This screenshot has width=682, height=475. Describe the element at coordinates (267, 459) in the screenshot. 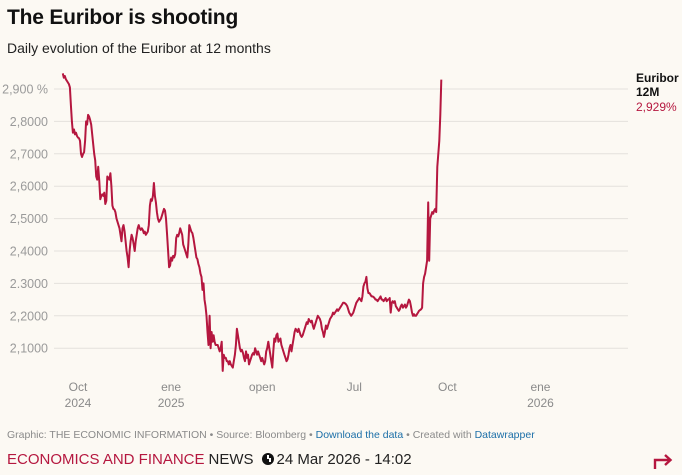

I see `clock-icon` at that location.